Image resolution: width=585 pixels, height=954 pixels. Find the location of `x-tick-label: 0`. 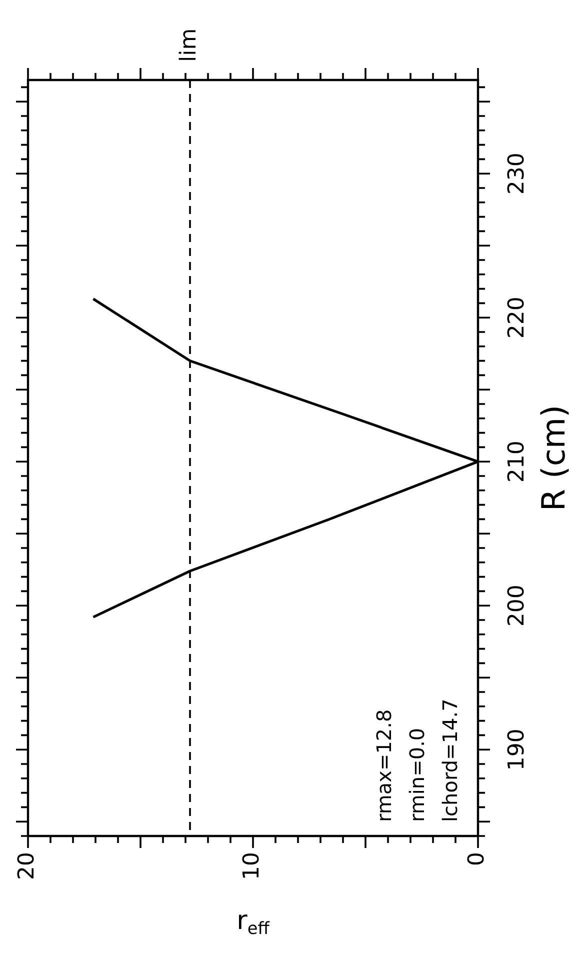

x-tick-label: 0 is located at coordinates (477, 859).